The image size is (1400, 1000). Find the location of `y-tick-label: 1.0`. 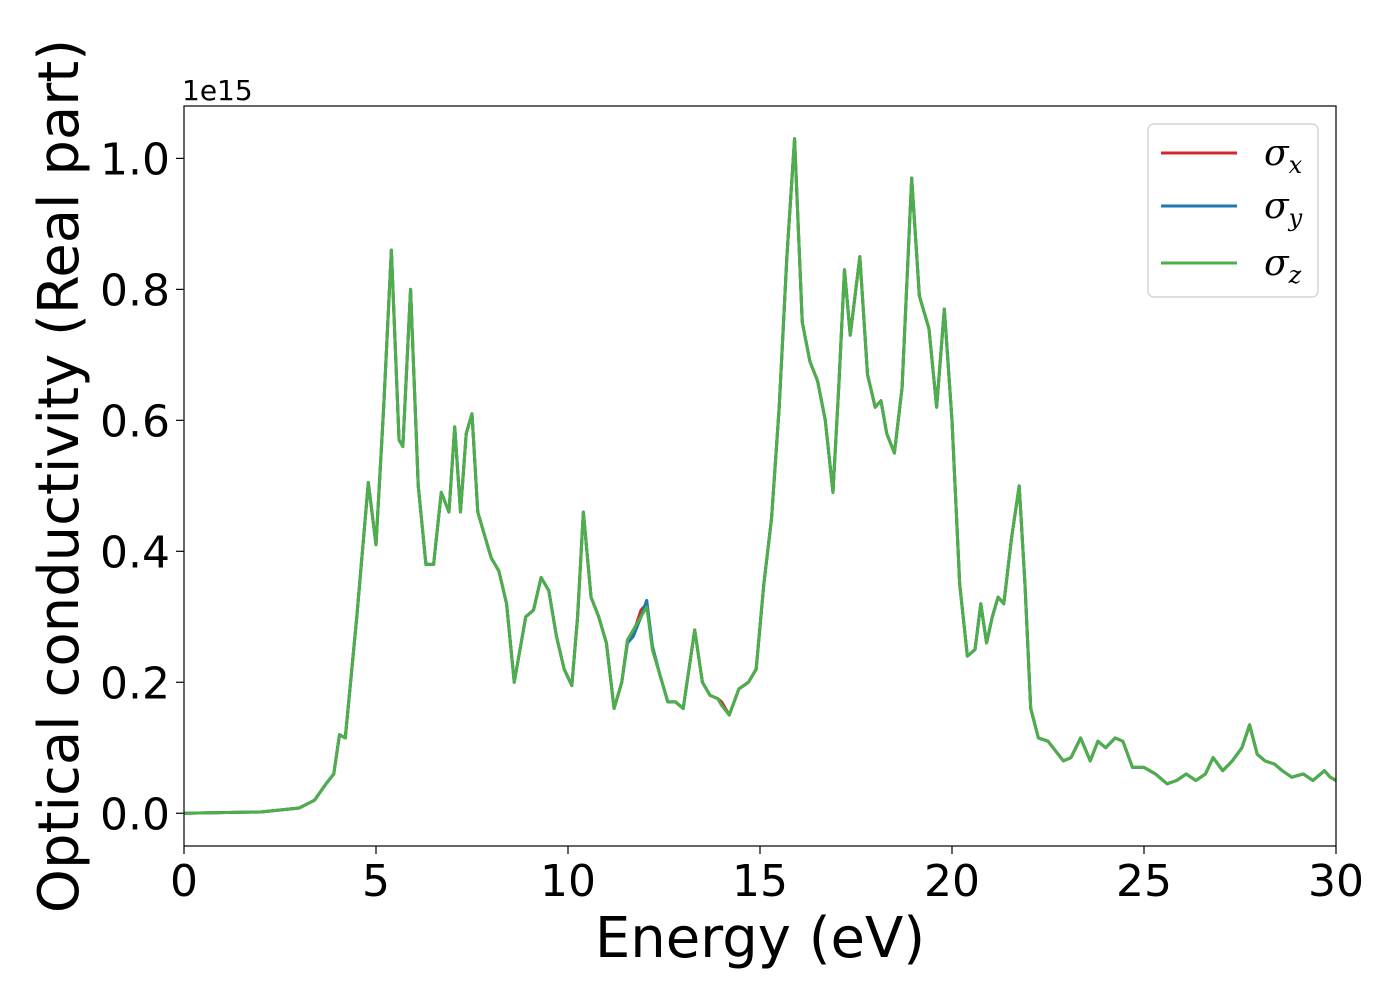

y-tick-label: 1.0 is located at coordinates (135, 159).